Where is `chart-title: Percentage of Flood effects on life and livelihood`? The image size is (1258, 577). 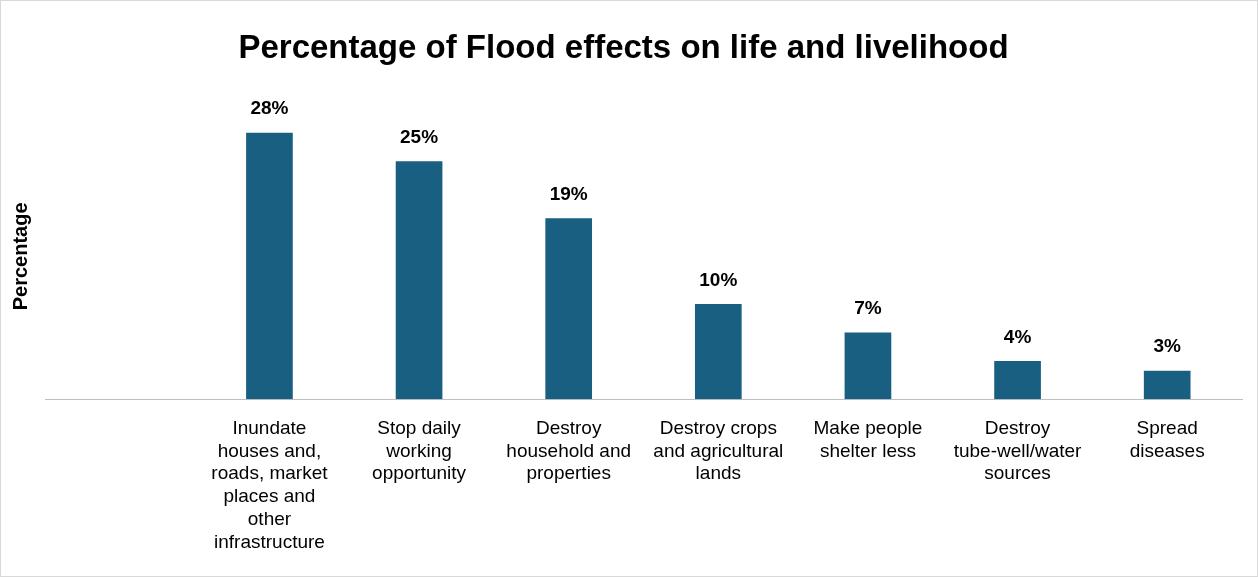
chart-title: Percentage of Flood effects on life and livelihood is located at coordinates (623, 46).